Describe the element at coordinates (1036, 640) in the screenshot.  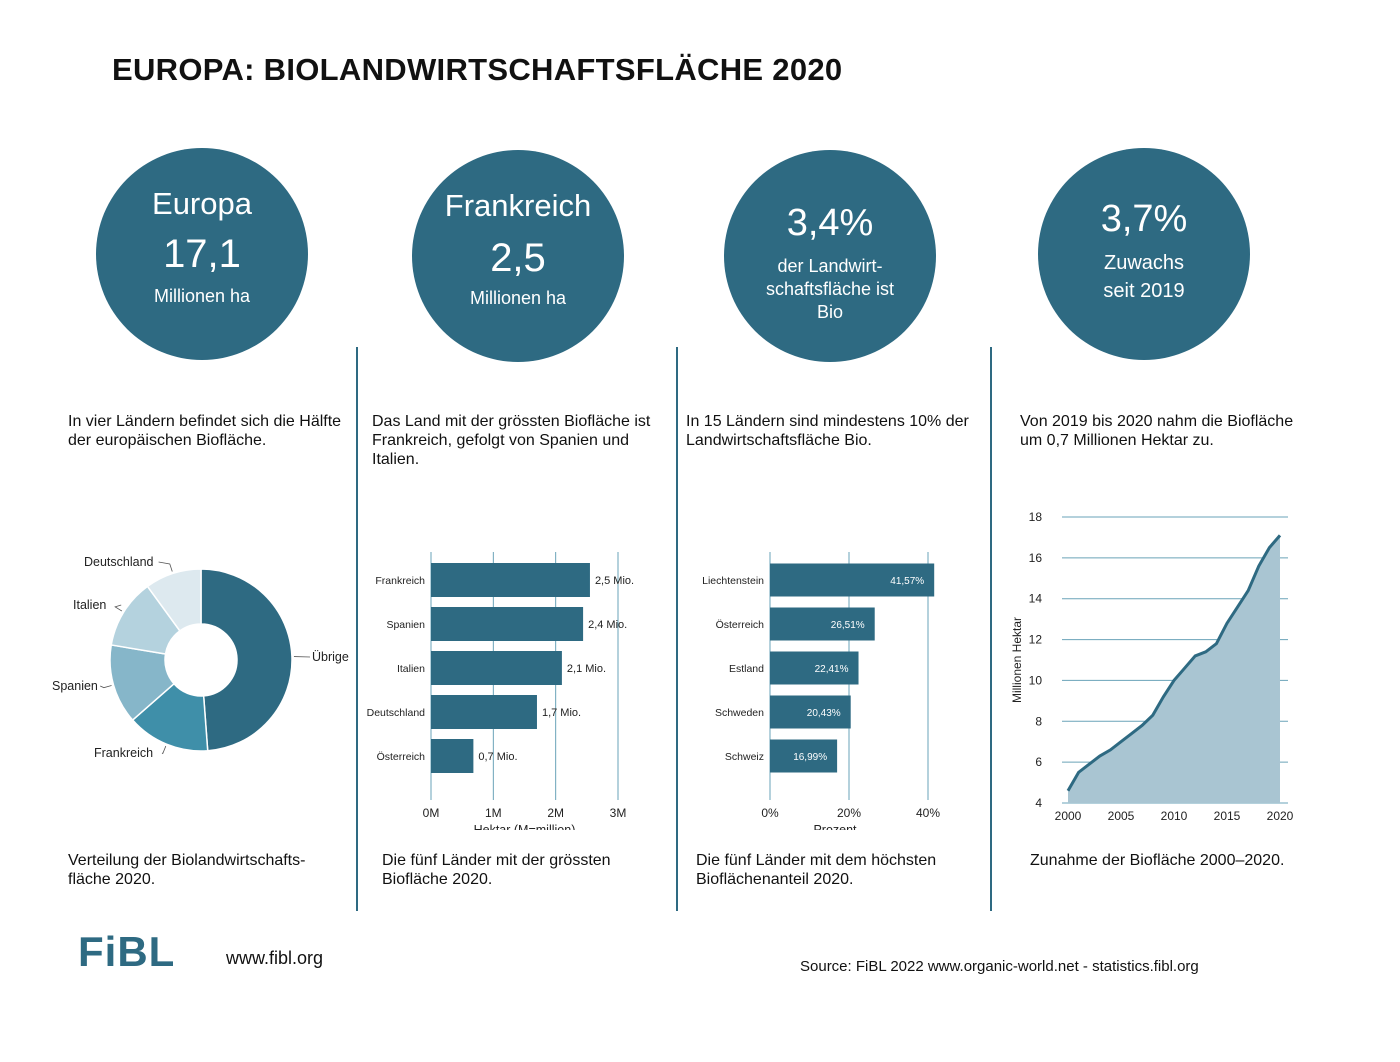
I see `tick-label: 12` at that location.